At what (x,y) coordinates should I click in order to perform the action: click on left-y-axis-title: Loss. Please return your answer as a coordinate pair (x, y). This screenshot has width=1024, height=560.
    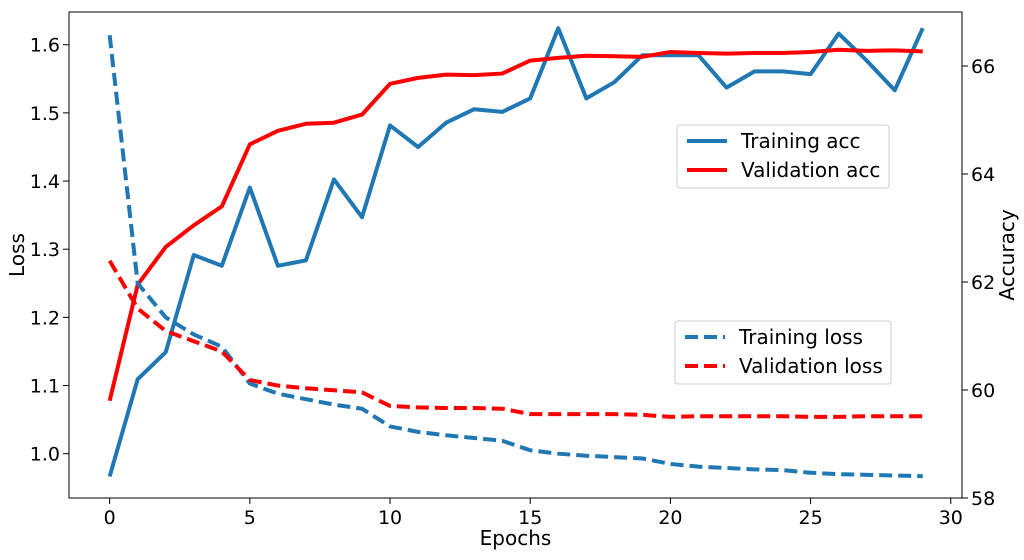
    Looking at the image, I should click on (17, 255).